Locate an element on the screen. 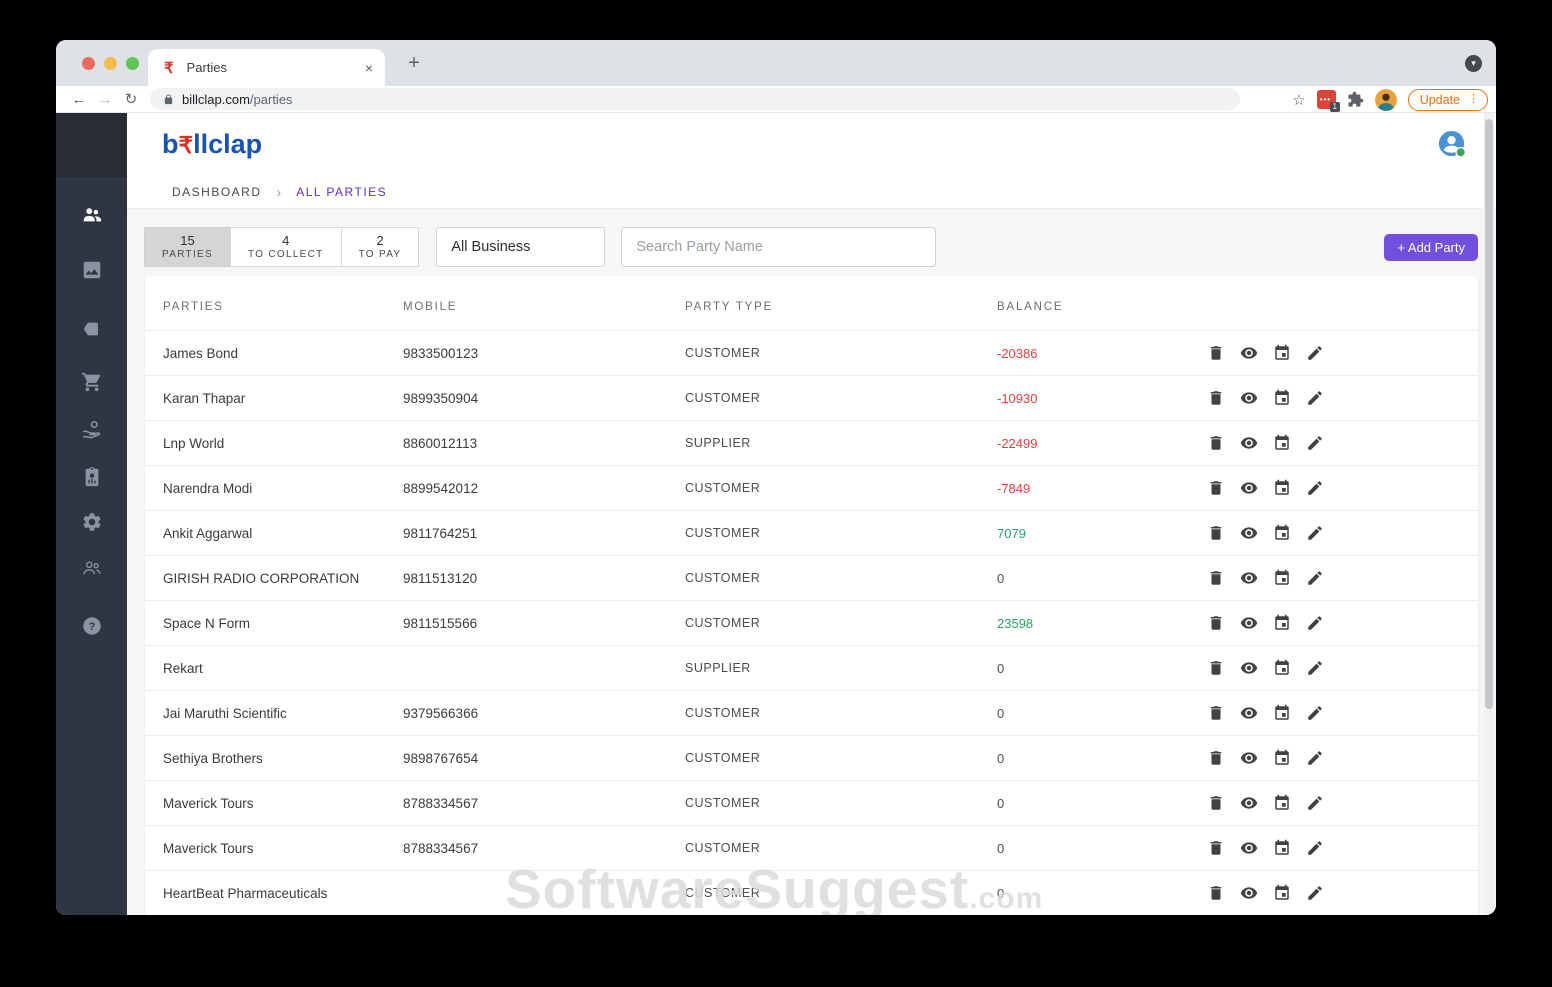 The height and width of the screenshot is (987, 1552). bookmark-star-icon: ☆ is located at coordinates (1299, 100).